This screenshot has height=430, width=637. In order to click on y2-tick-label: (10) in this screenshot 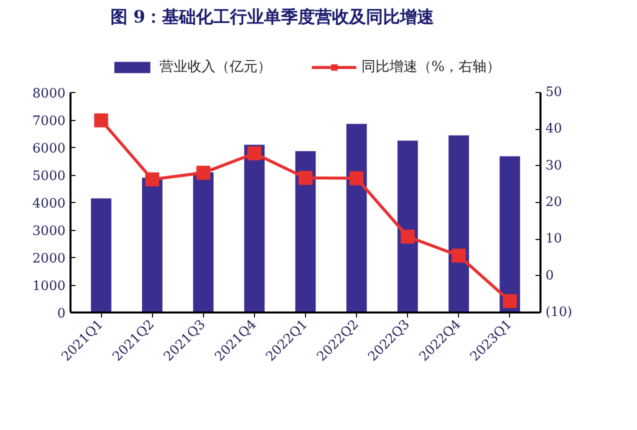, I will do `click(559, 312)`.